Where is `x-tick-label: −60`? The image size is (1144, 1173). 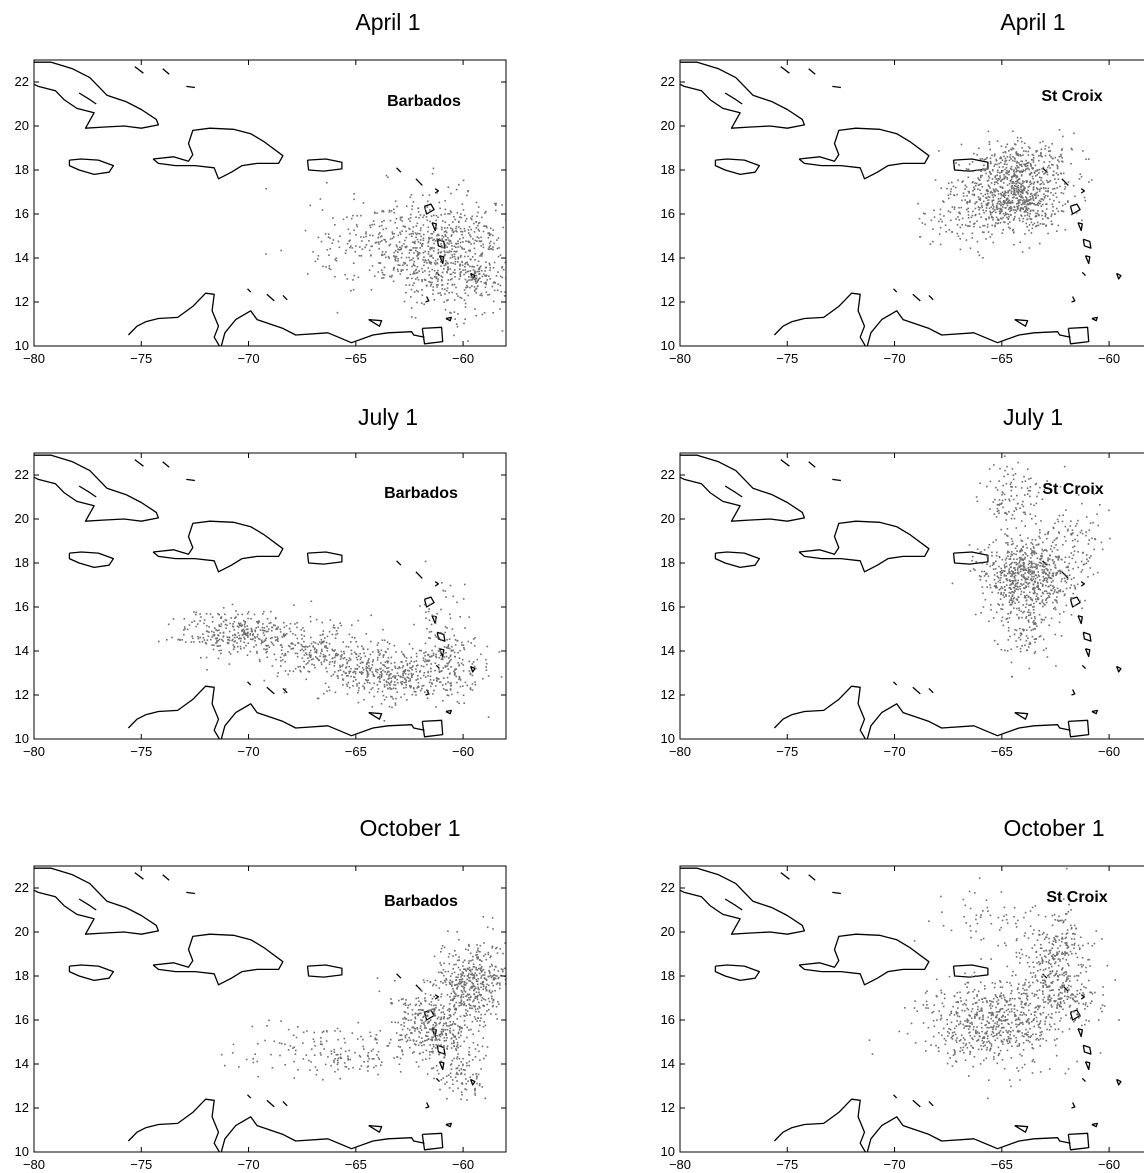
x-tick-label: −60 is located at coordinates (1109, 358).